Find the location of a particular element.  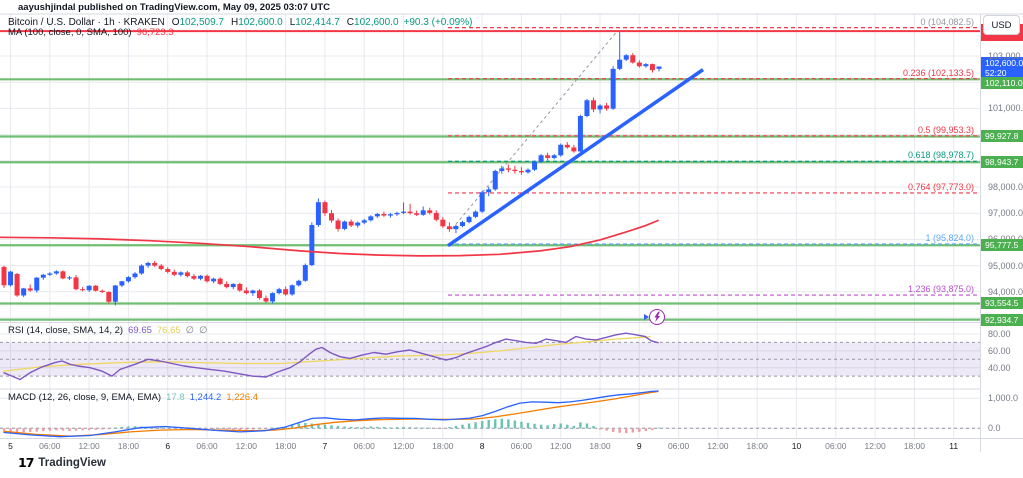

time-tick: 9 is located at coordinates (639, 446).